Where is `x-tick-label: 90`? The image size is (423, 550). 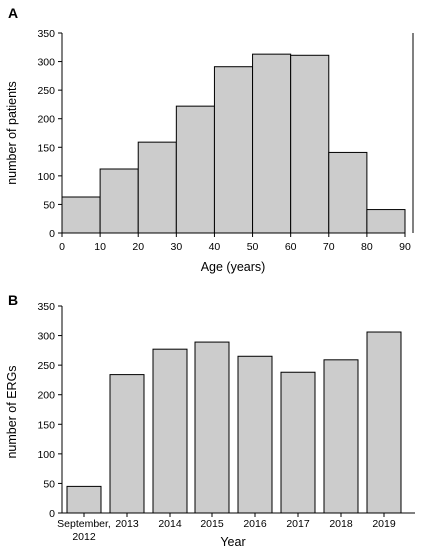 x-tick-label: 90 is located at coordinates (405, 247).